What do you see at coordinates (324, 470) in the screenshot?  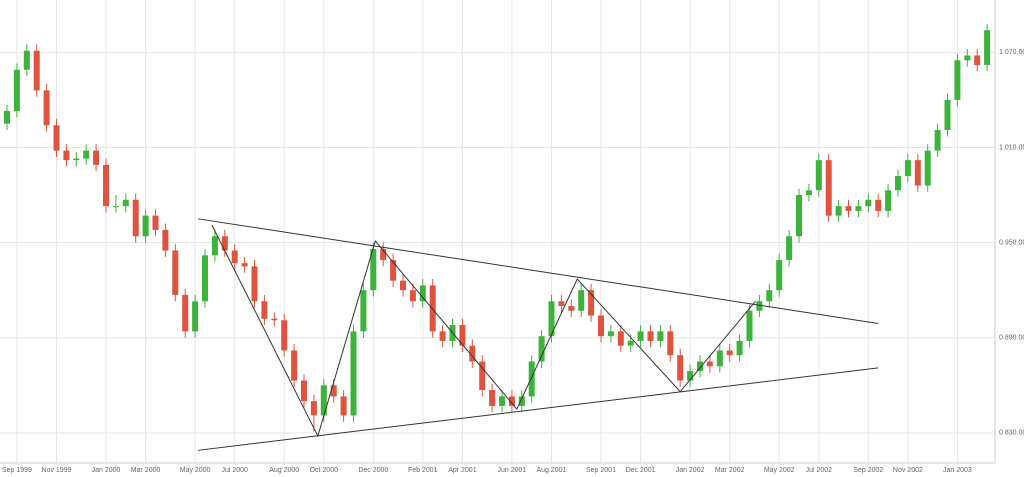 I see `x-tick-label: Oct 2000` at bounding box center [324, 470].